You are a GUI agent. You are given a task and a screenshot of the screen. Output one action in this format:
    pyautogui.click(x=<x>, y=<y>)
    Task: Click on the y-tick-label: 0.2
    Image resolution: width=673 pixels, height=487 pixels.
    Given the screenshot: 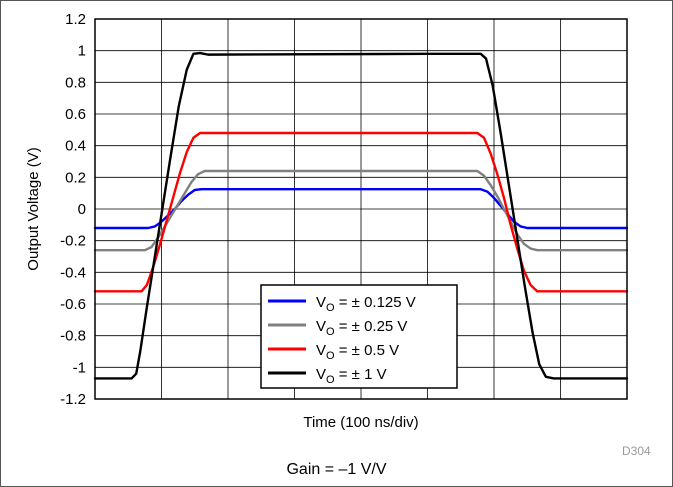 What is the action you would take?
    pyautogui.click(x=75, y=177)
    